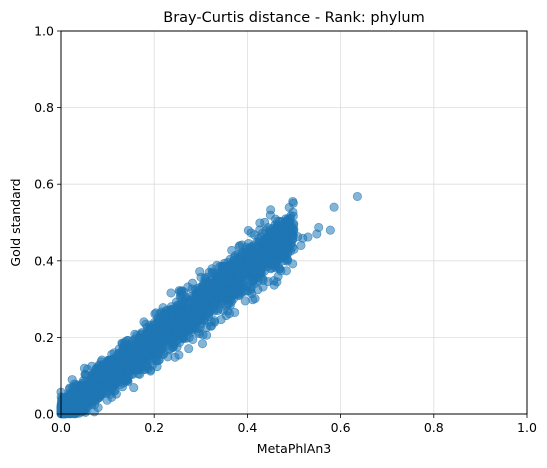  What do you see at coordinates (44, 414) in the screenshot?
I see `y-tick-label: 0.0` at bounding box center [44, 414].